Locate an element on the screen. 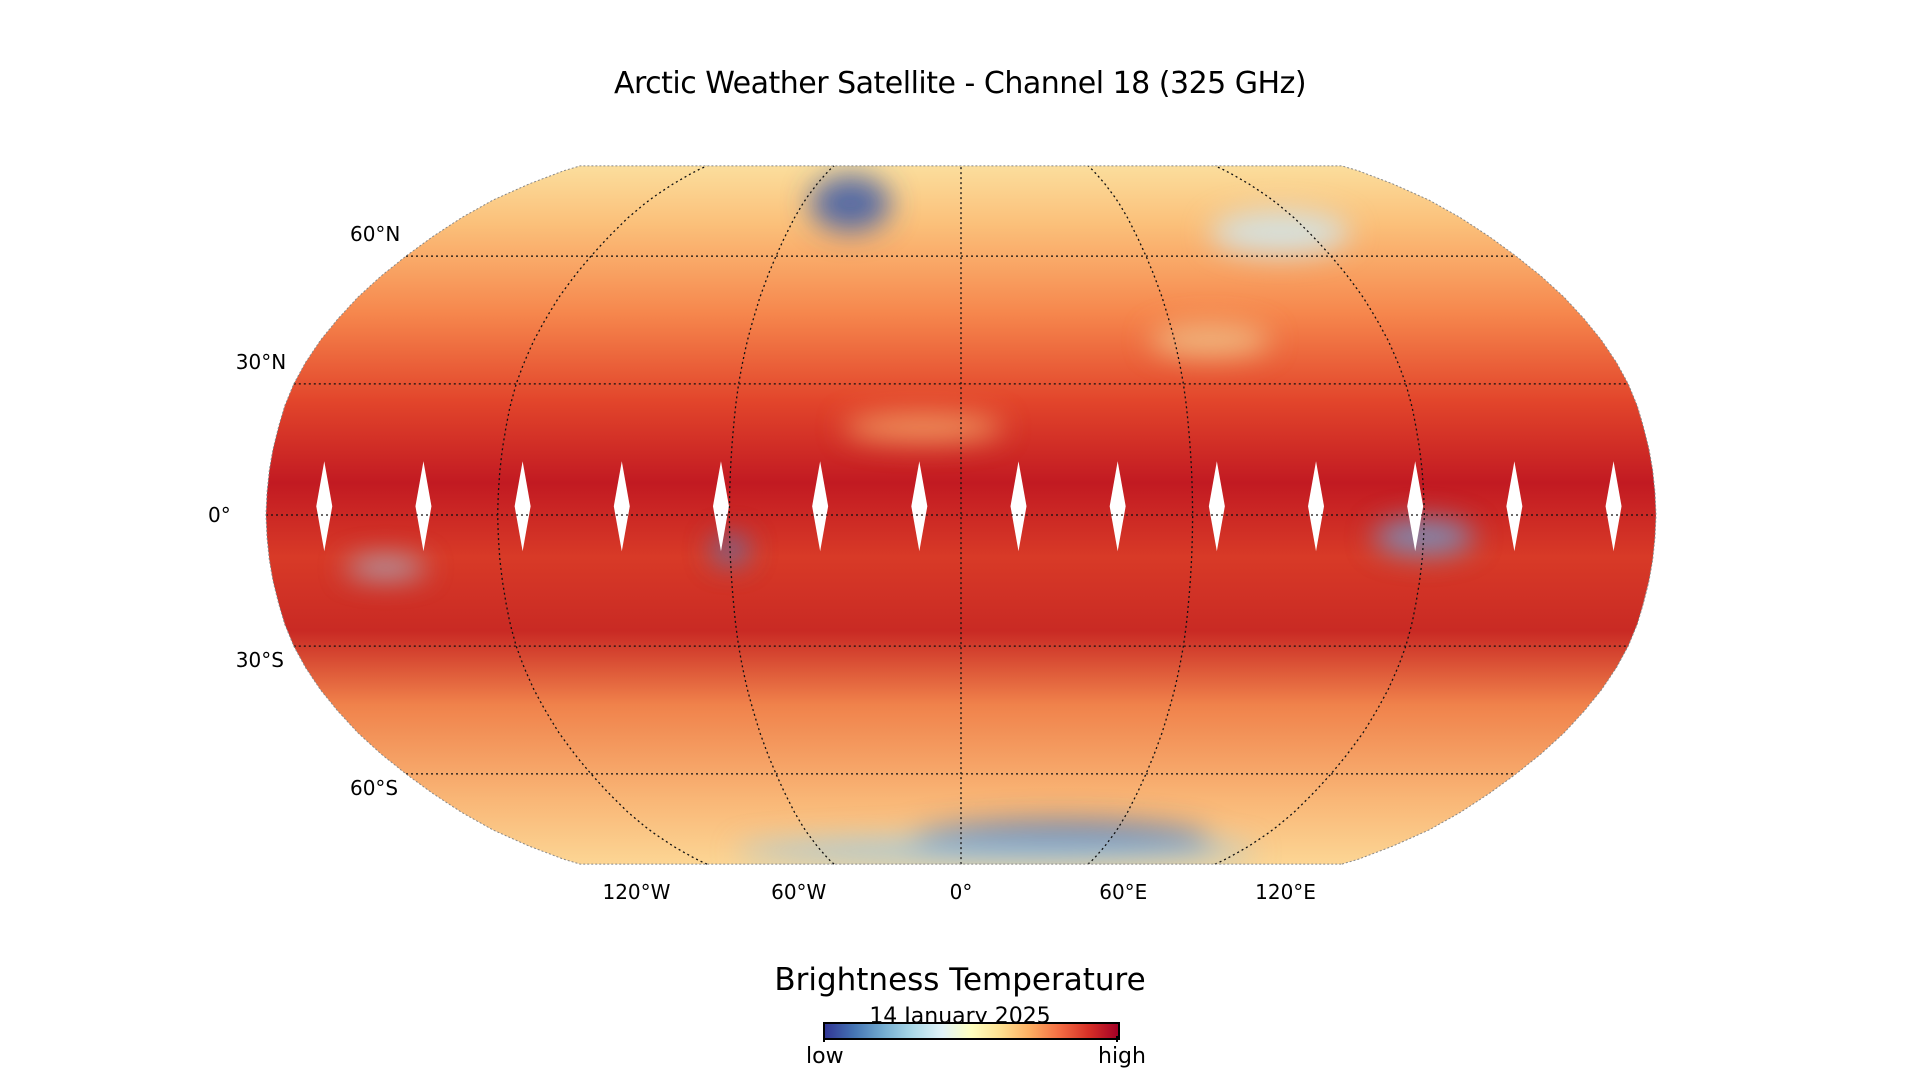  longitude-label: 120°W is located at coordinates (636, 892).